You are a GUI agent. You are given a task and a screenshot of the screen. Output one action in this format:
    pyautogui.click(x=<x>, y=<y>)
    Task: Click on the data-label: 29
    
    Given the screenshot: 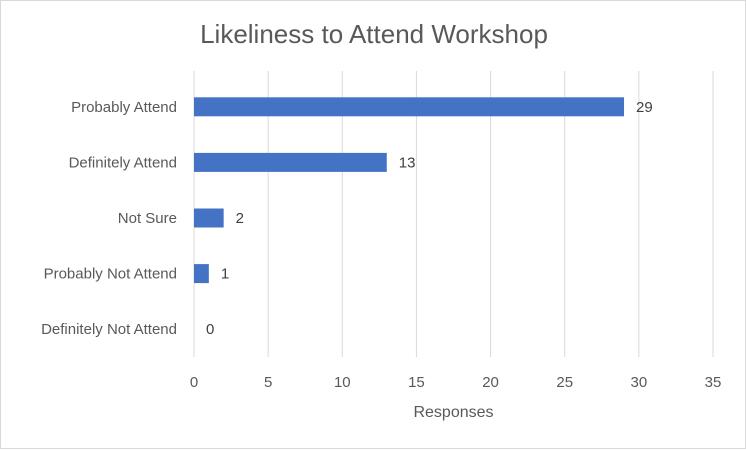 What is the action you would take?
    pyautogui.click(x=644, y=107)
    